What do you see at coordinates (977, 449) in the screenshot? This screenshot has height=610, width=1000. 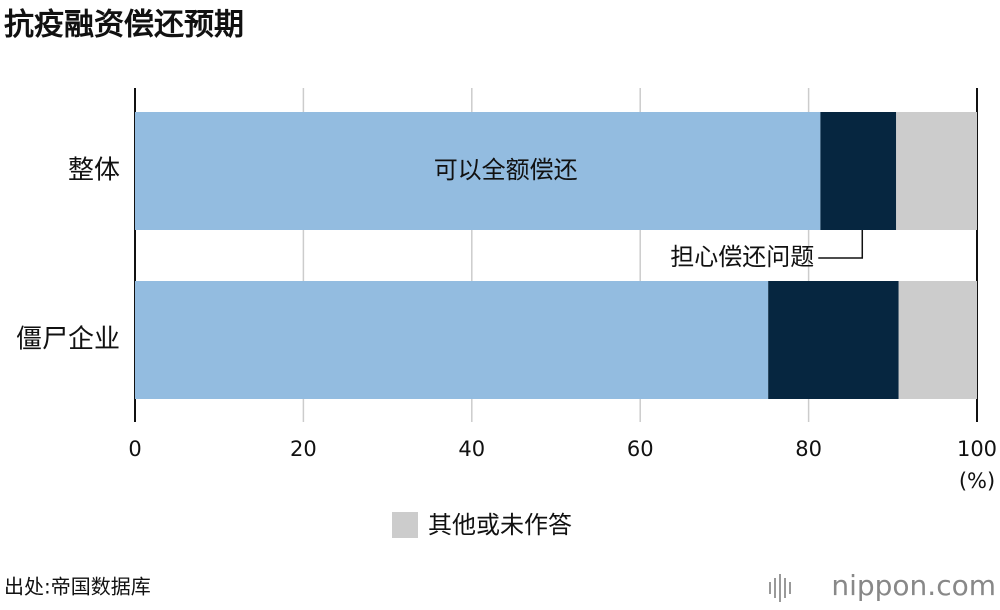 I see `x-tick-label: 100` at bounding box center [977, 449].